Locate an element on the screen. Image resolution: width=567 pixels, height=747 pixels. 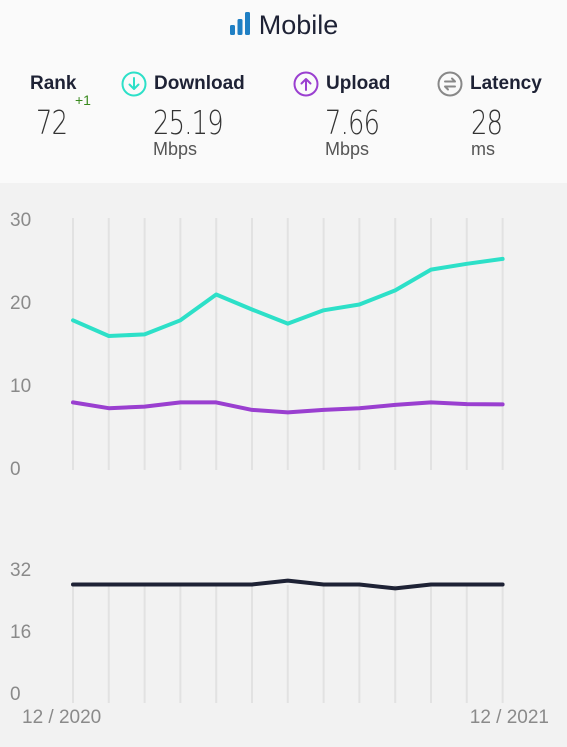
page-title: Mobile is located at coordinates (283, 25).